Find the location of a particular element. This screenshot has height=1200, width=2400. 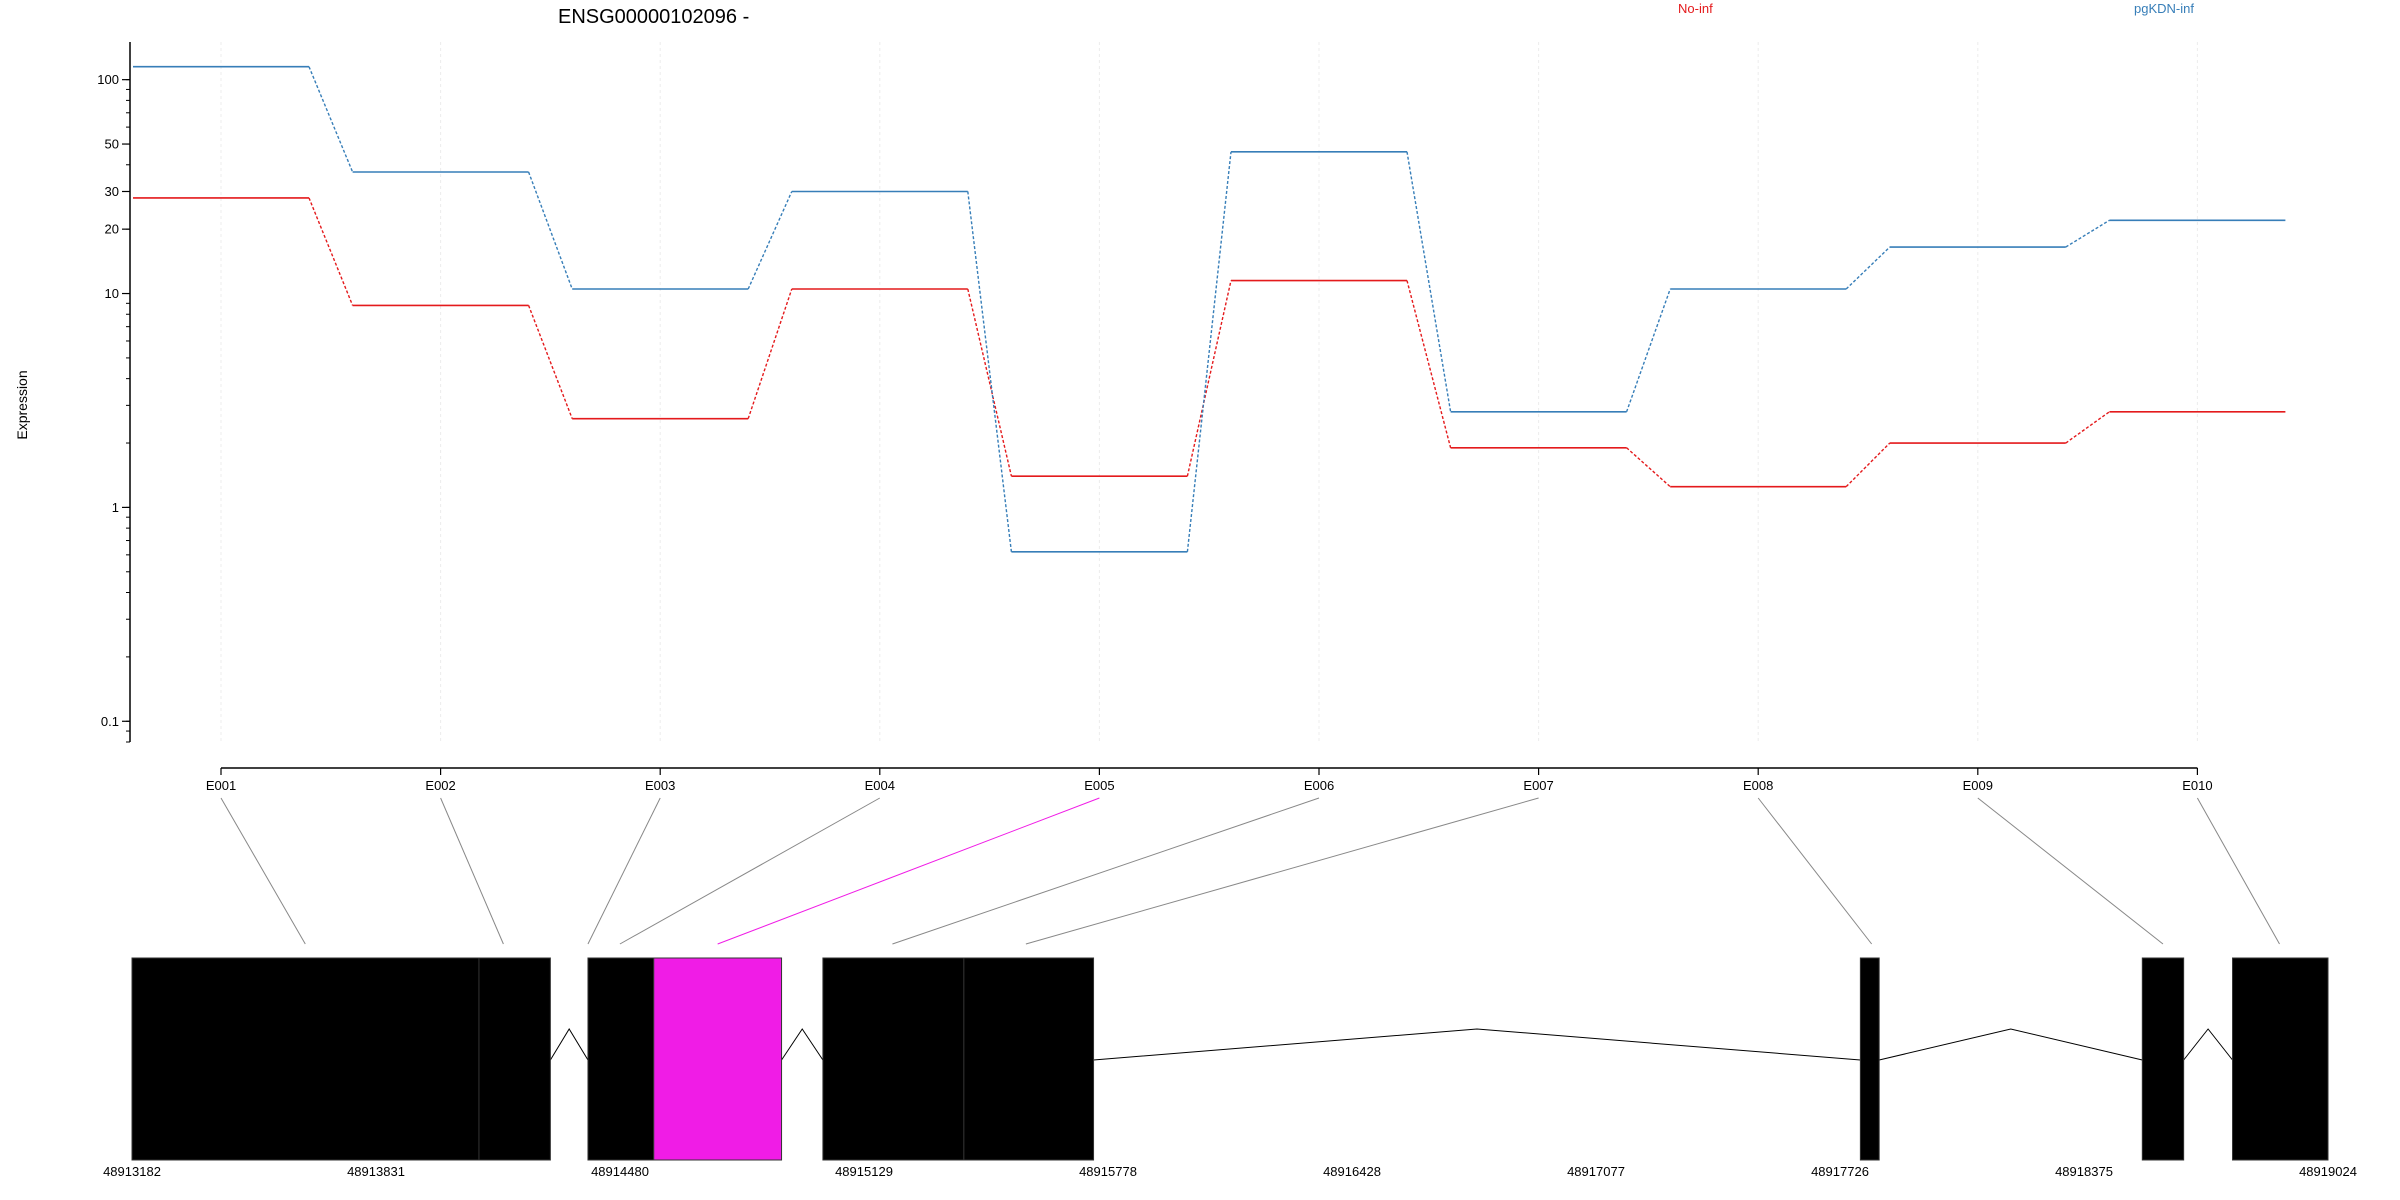

x-tick-label-e006: E006 is located at coordinates (1319, 785).